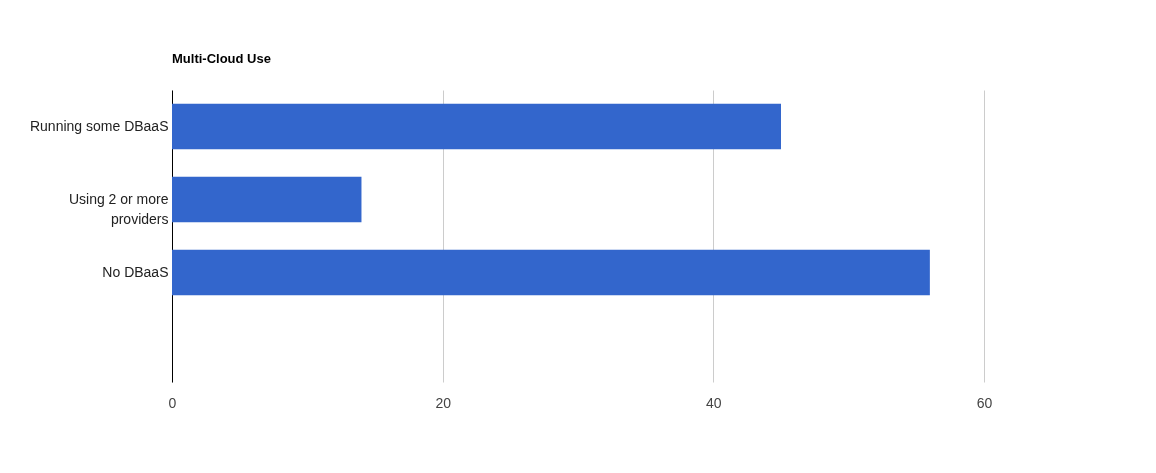 The height and width of the screenshot is (473, 1156). Describe the element at coordinates (714, 402) in the screenshot. I see `x-tick-label: 40` at that location.